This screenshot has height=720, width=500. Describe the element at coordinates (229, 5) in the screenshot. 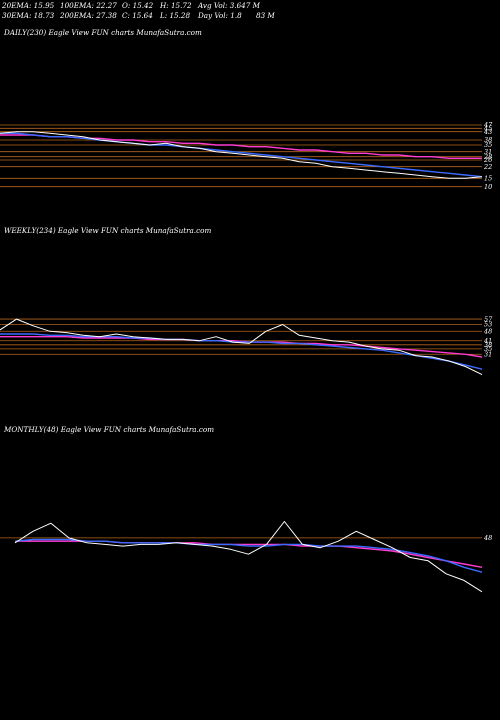

I see `stat-avg-vol: Avg Vol: 3.647 M` at that location.